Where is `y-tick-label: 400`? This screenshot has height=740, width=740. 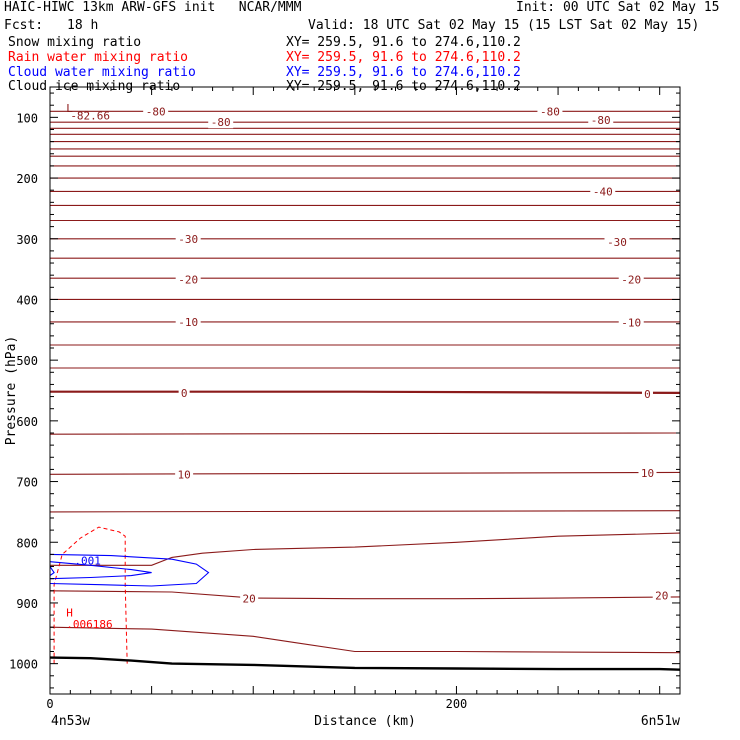 y-tick-label: 400 is located at coordinates (27, 300).